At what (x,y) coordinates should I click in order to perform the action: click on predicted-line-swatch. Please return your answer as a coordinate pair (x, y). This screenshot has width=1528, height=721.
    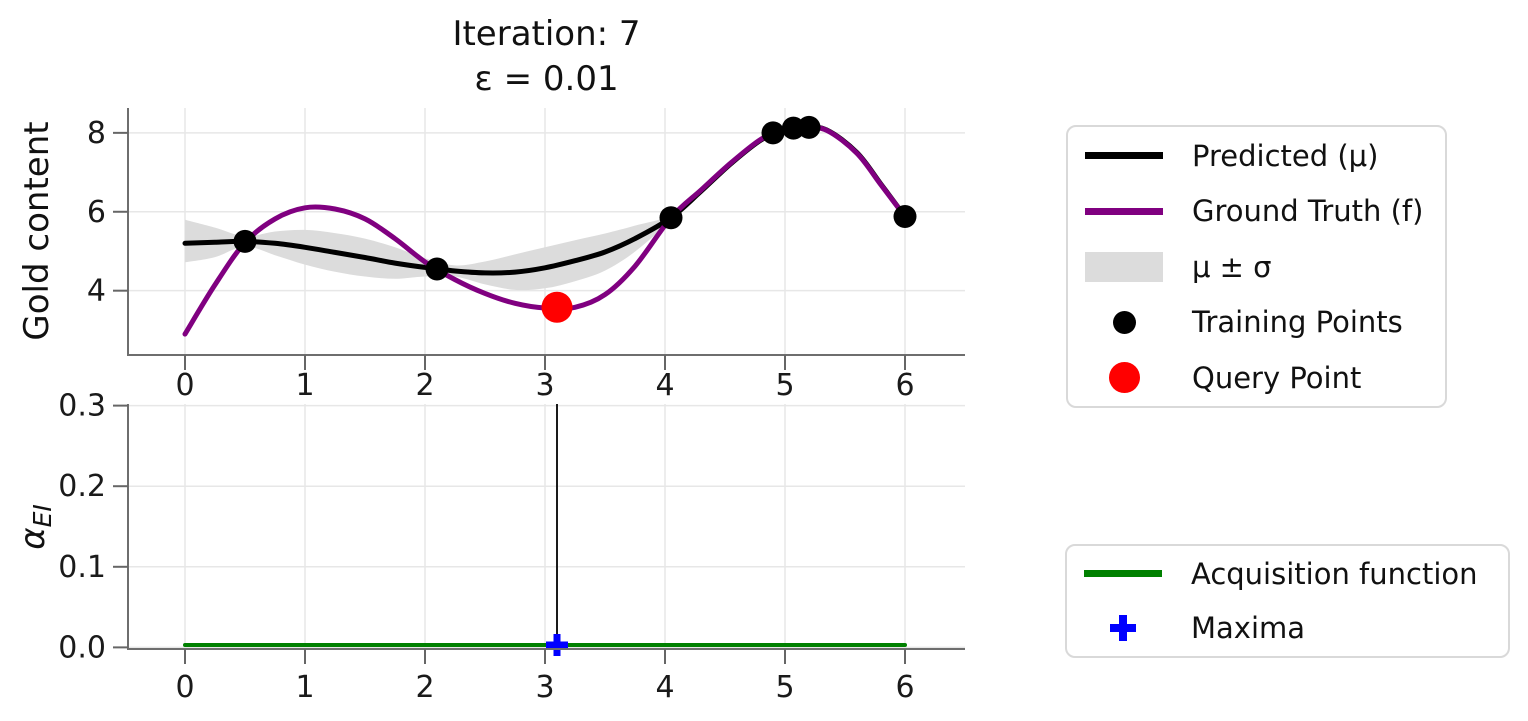
    Looking at the image, I should click on (1124, 155).